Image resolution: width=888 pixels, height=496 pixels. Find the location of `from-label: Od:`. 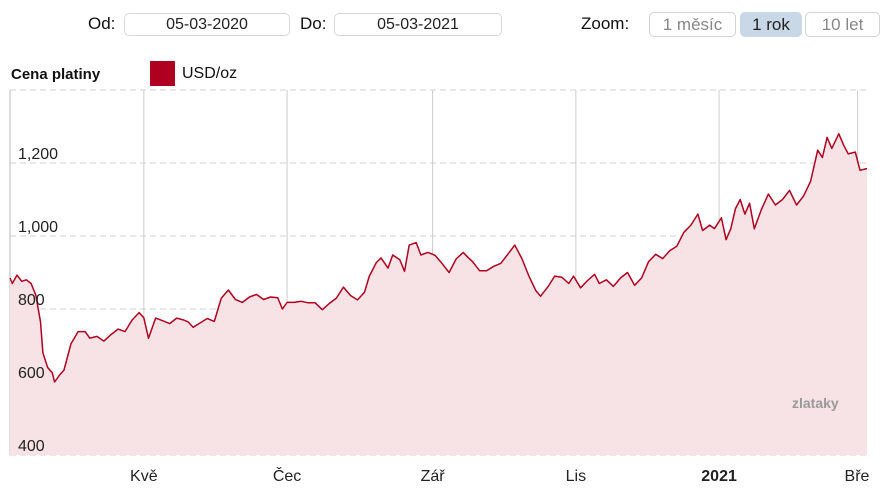

from-label: Od: is located at coordinates (102, 23).